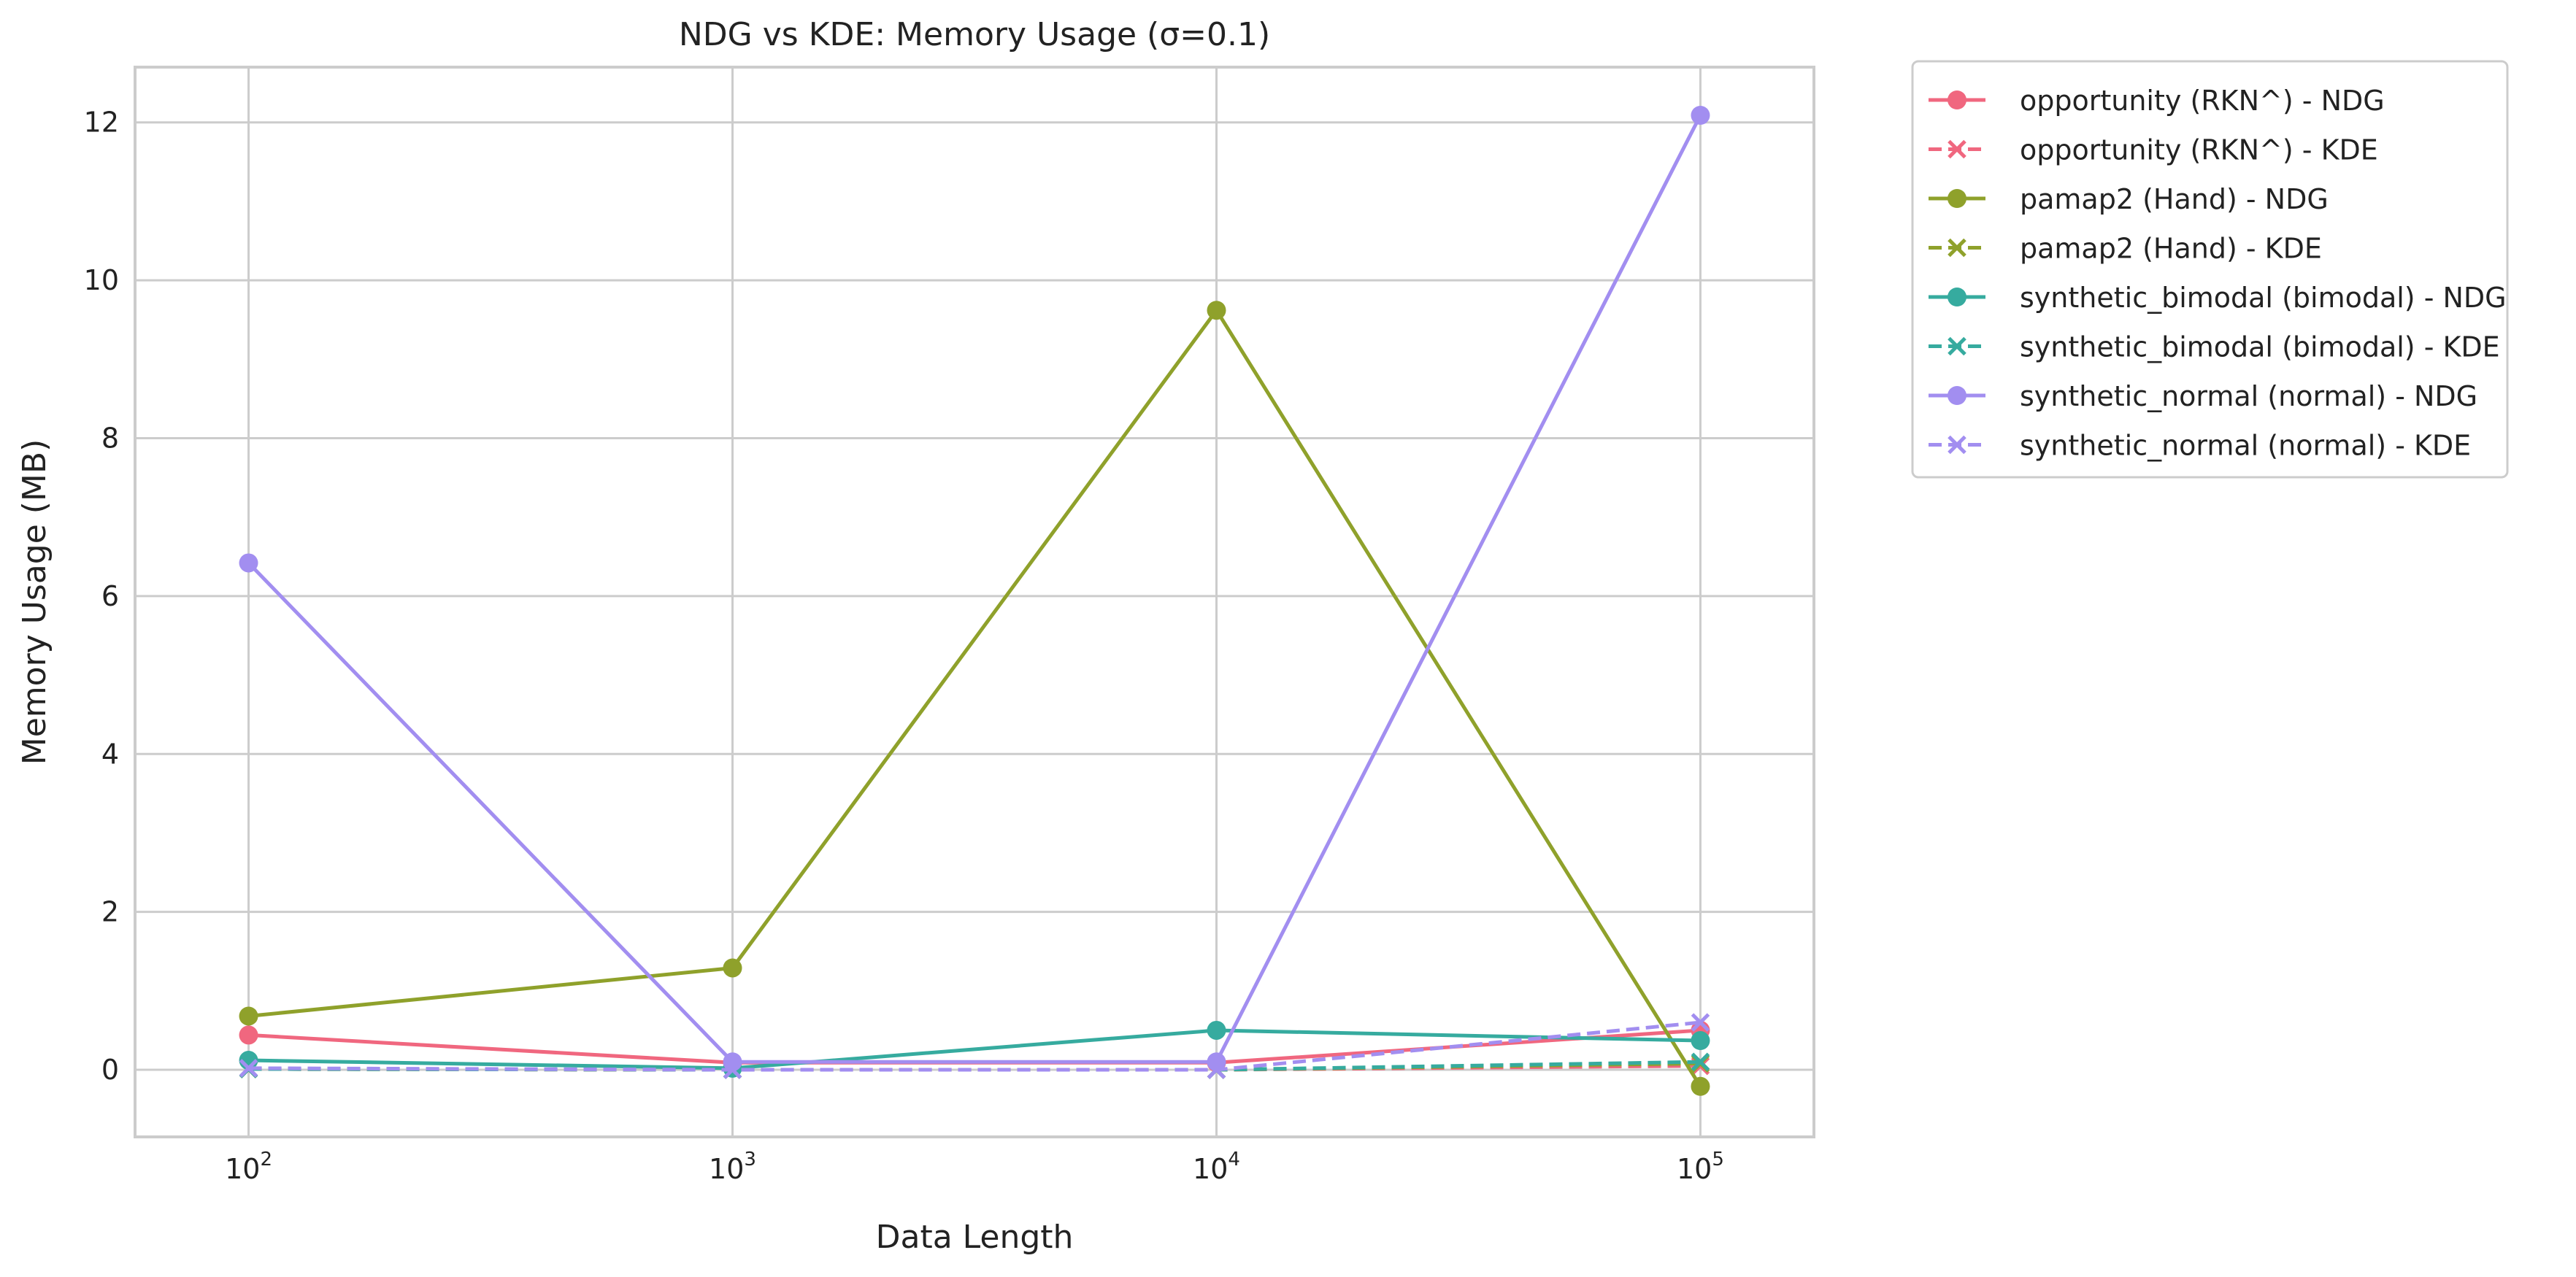  Describe the element at coordinates (974, 34) in the screenshot. I see `chart-title: NDG vs KDE: Memory Usage (σ=0.1)` at that location.